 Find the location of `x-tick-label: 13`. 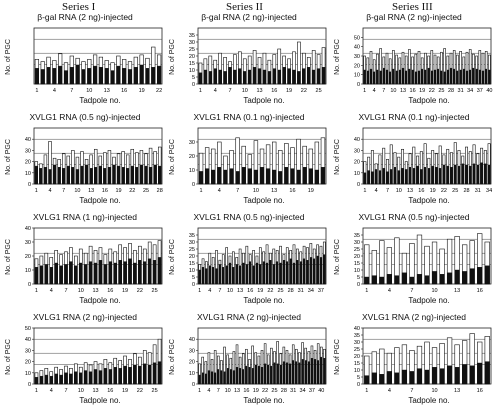

x-tick-label: 13 is located at coordinates (457, 291).